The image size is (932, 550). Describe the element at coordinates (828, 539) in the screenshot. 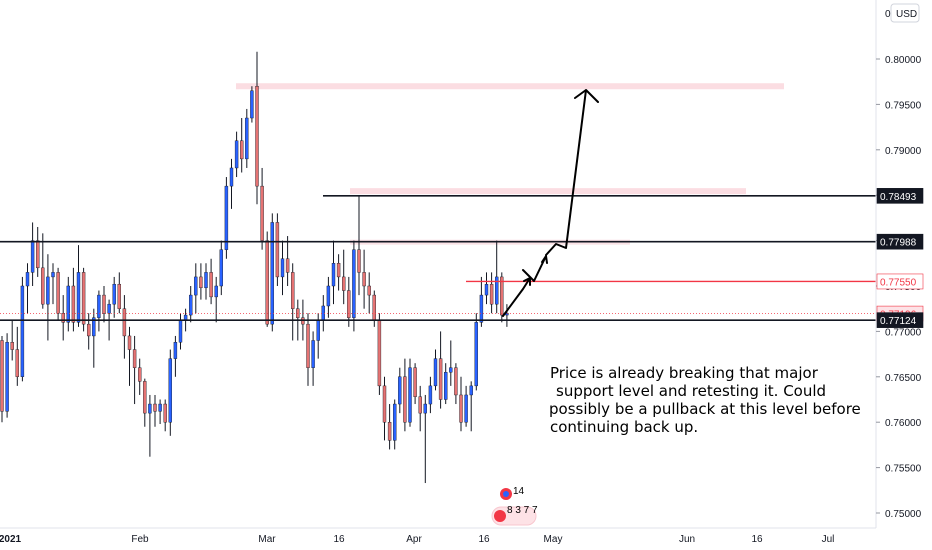

I see `time-tick-label: Jul` at that location.